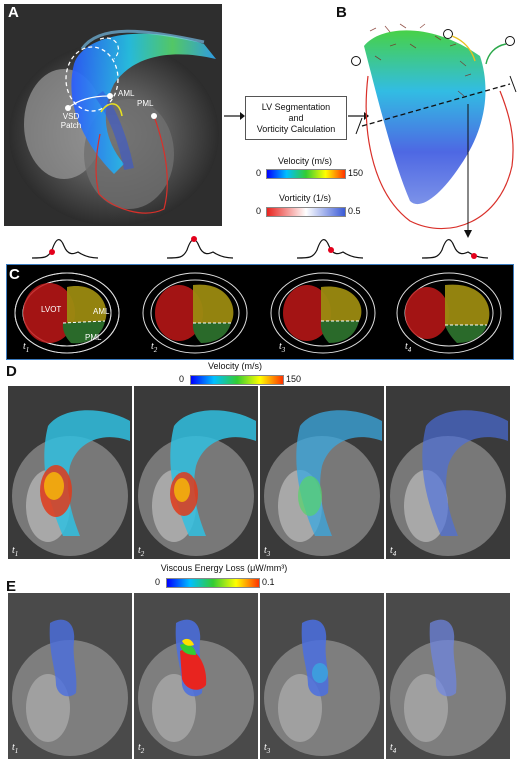 The image size is (520, 761). Describe the element at coordinates (304, 198) in the screenshot. I see `vorticity-bar-title: Vorticity (1/s)` at that location.